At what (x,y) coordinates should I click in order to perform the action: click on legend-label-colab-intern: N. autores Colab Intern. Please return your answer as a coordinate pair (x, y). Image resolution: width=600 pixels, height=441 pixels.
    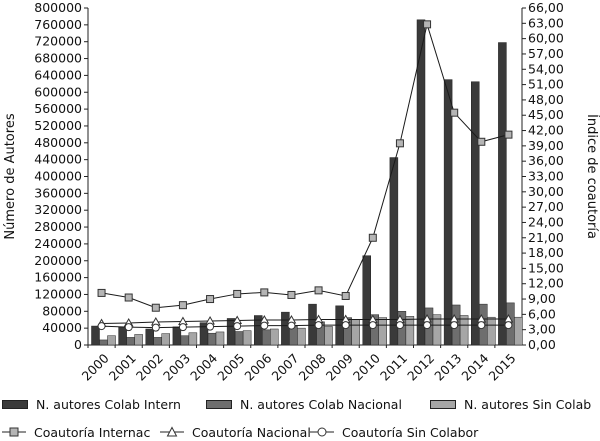
    Looking at the image, I should click on (108, 404).